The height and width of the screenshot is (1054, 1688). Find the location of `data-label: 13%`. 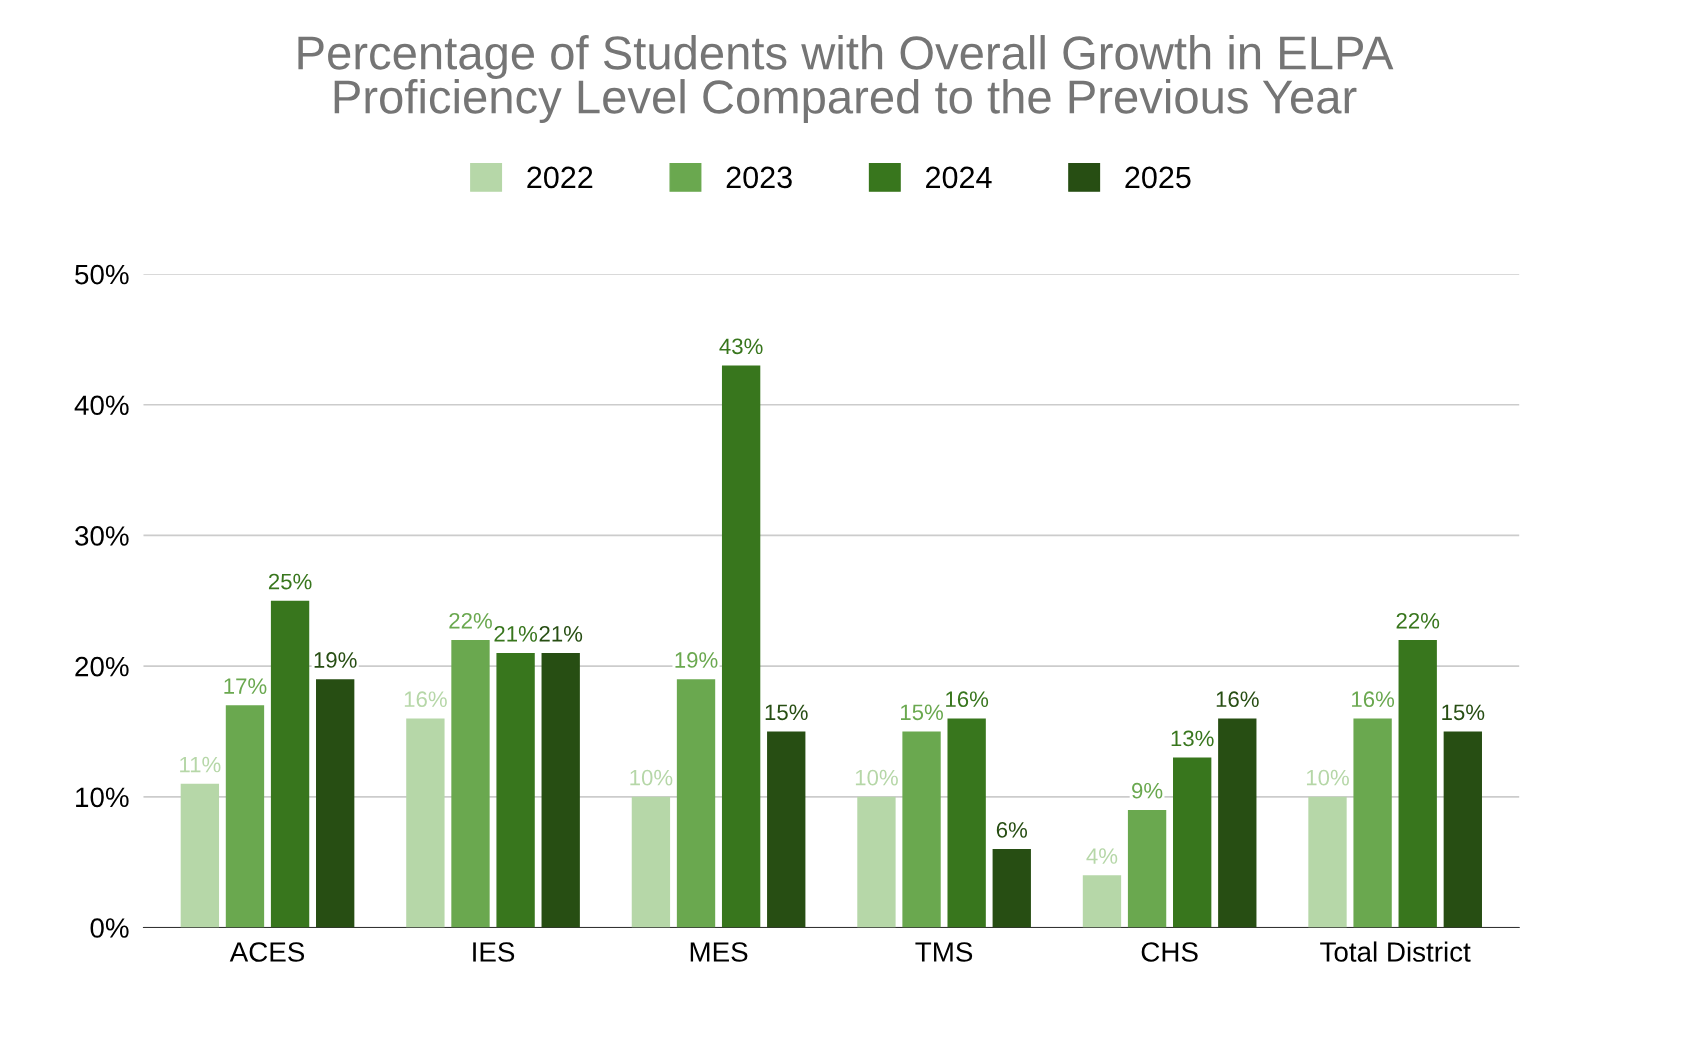

data-label: 13% is located at coordinates (1192, 738).